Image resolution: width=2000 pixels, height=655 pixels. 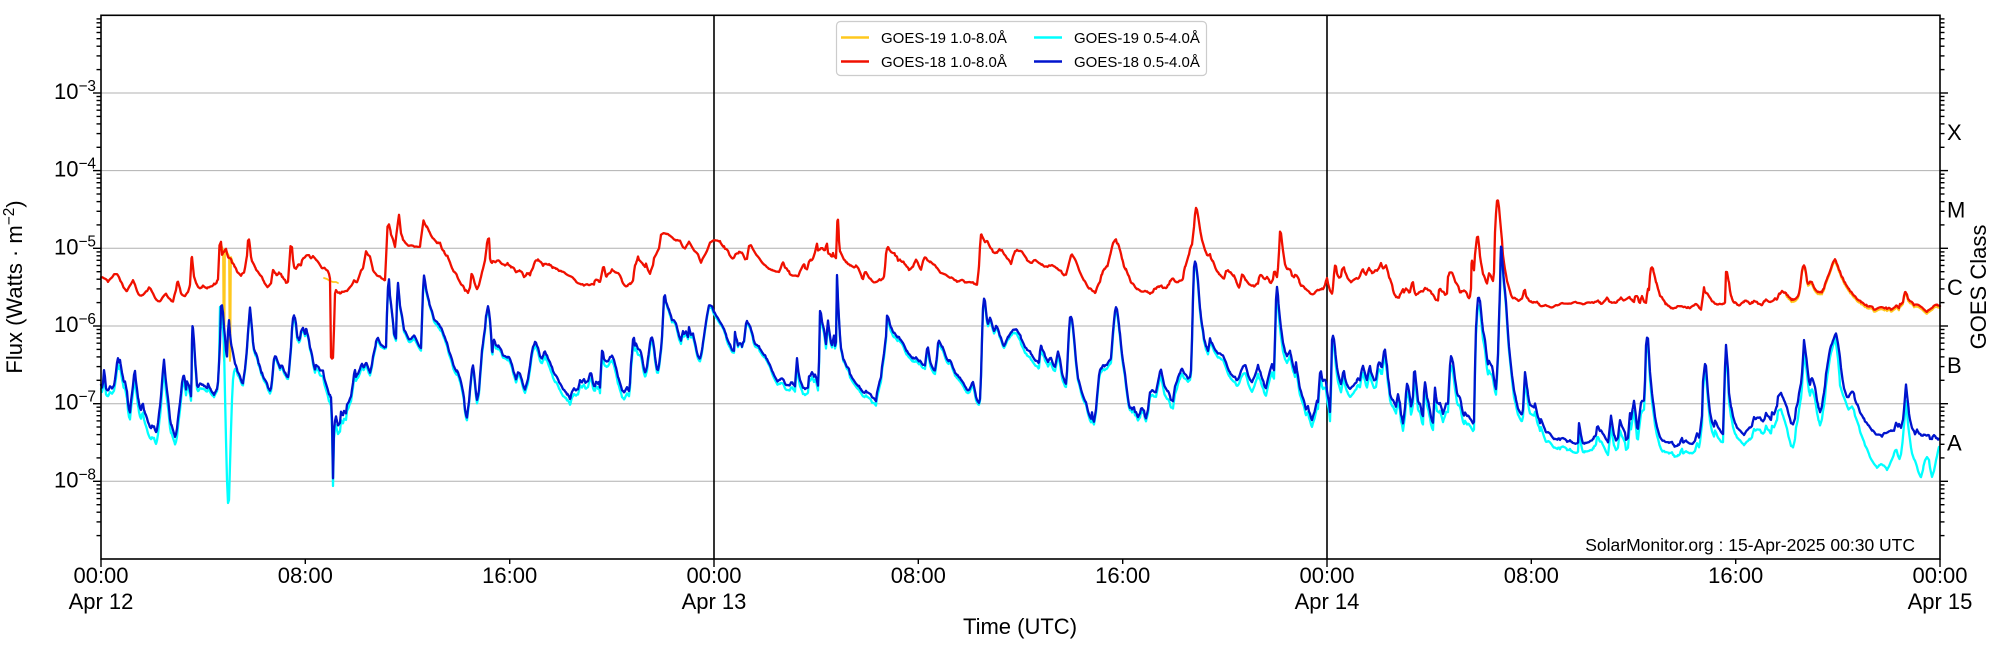 What do you see at coordinates (1940, 601) in the screenshot?
I see `svg-text: Apr 15` at bounding box center [1940, 601].